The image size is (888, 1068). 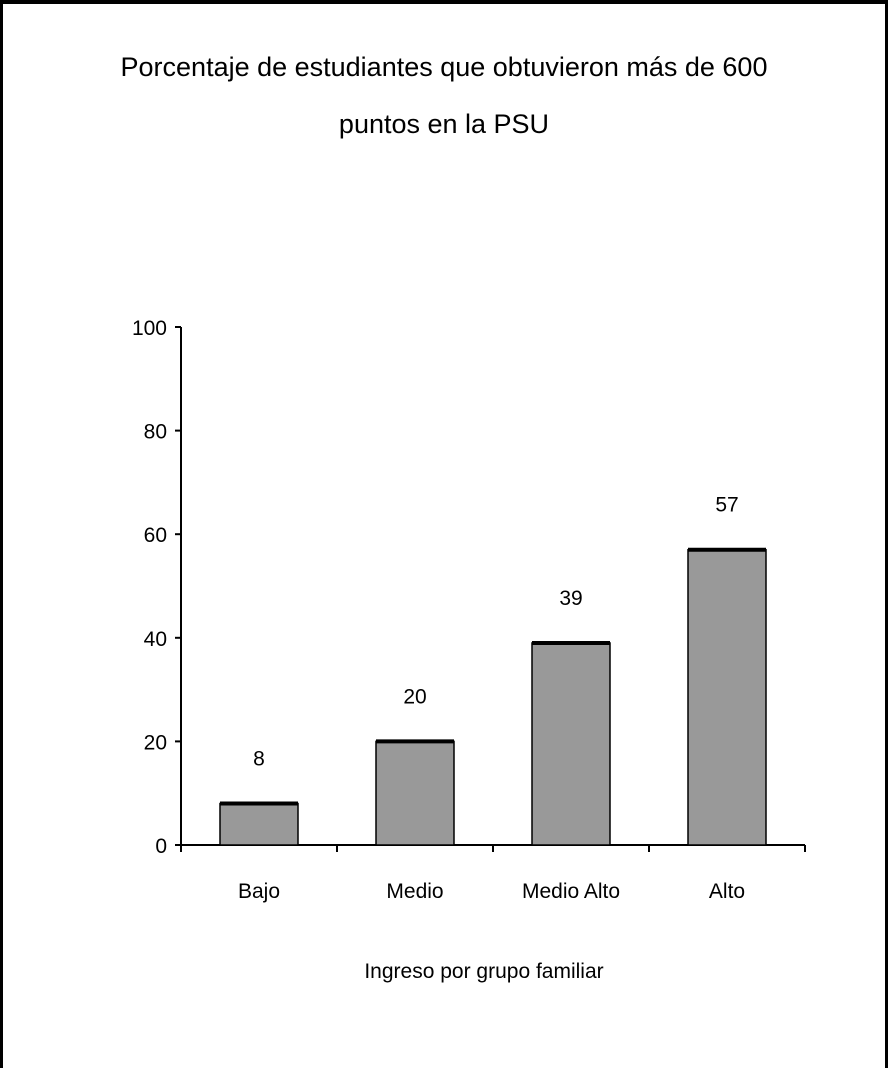 What do you see at coordinates (155, 639) in the screenshot?
I see `y-tick-label: 40` at bounding box center [155, 639].